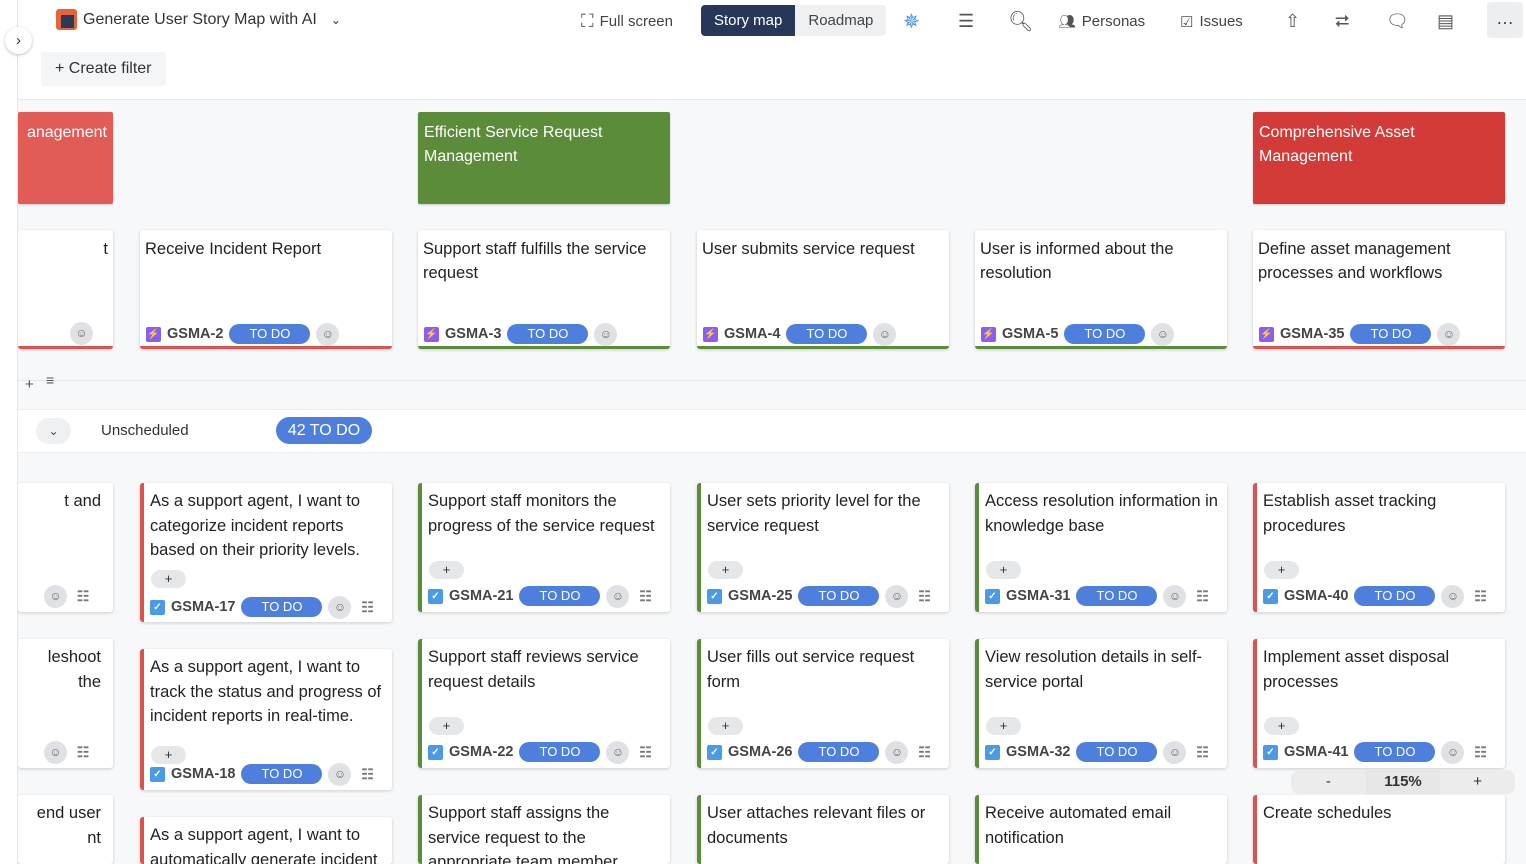  I want to click on epic-card: Efficient Service Request Management, so click(544, 158).